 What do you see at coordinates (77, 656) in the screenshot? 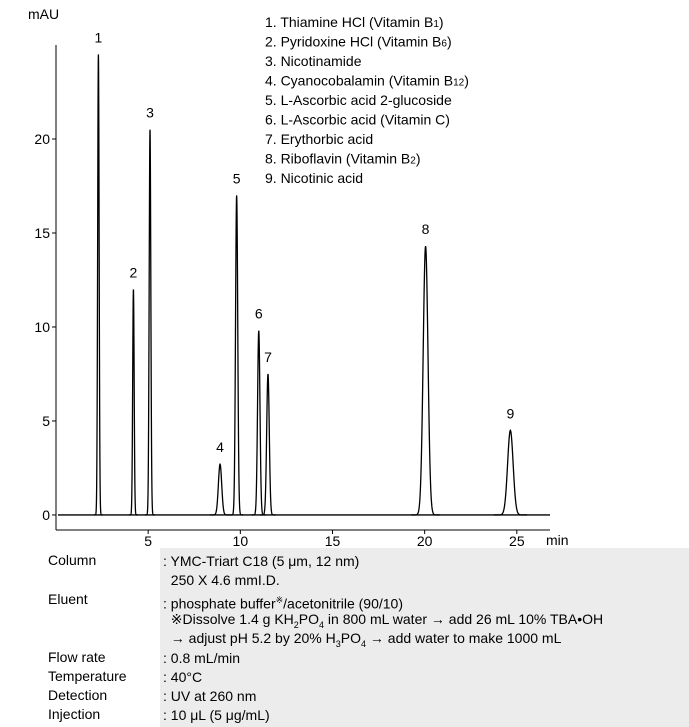
I see `condition-label: Flow rate` at bounding box center [77, 656].